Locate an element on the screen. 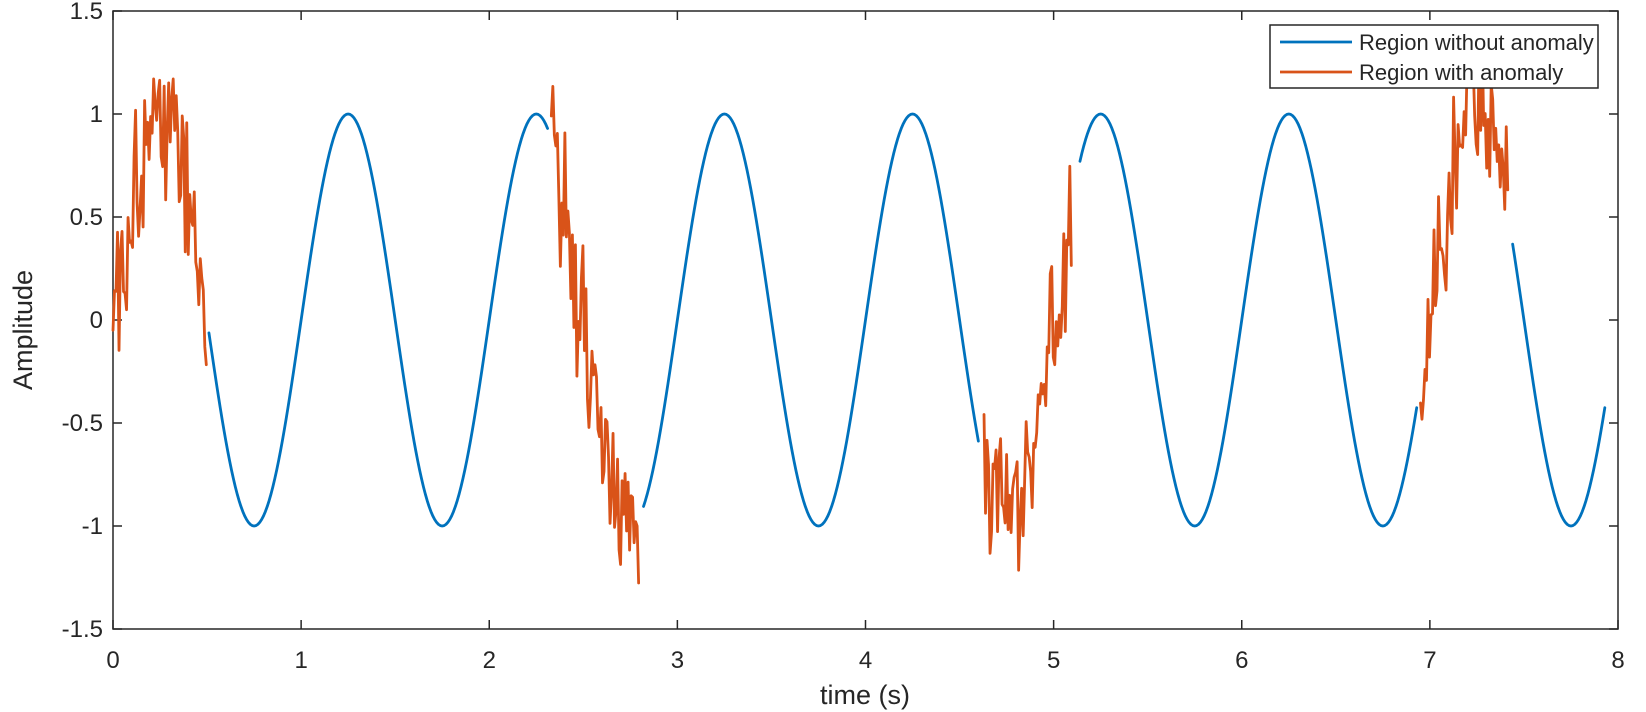 Image resolution: width=1646 pixels, height=712 pixels. legend-label-anomaly: Region with anomaly is located at coordinates (1461, 72).